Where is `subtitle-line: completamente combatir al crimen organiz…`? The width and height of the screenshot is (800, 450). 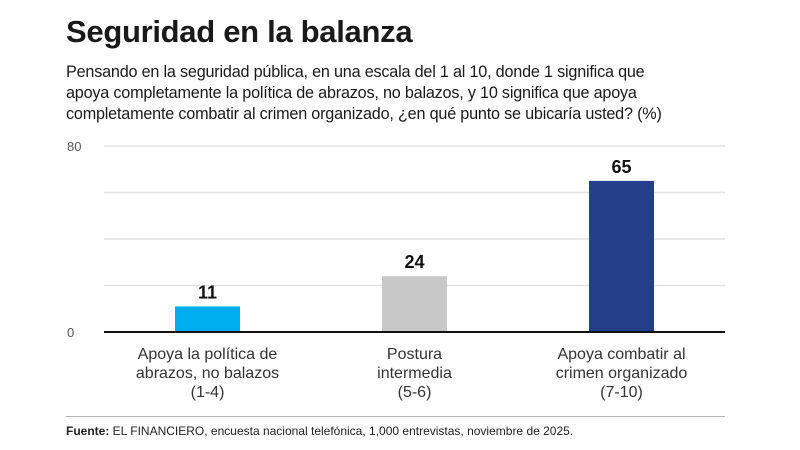
subtitle-line: completamente combatir al crimen organiz… is located at coordinates (364, 114).